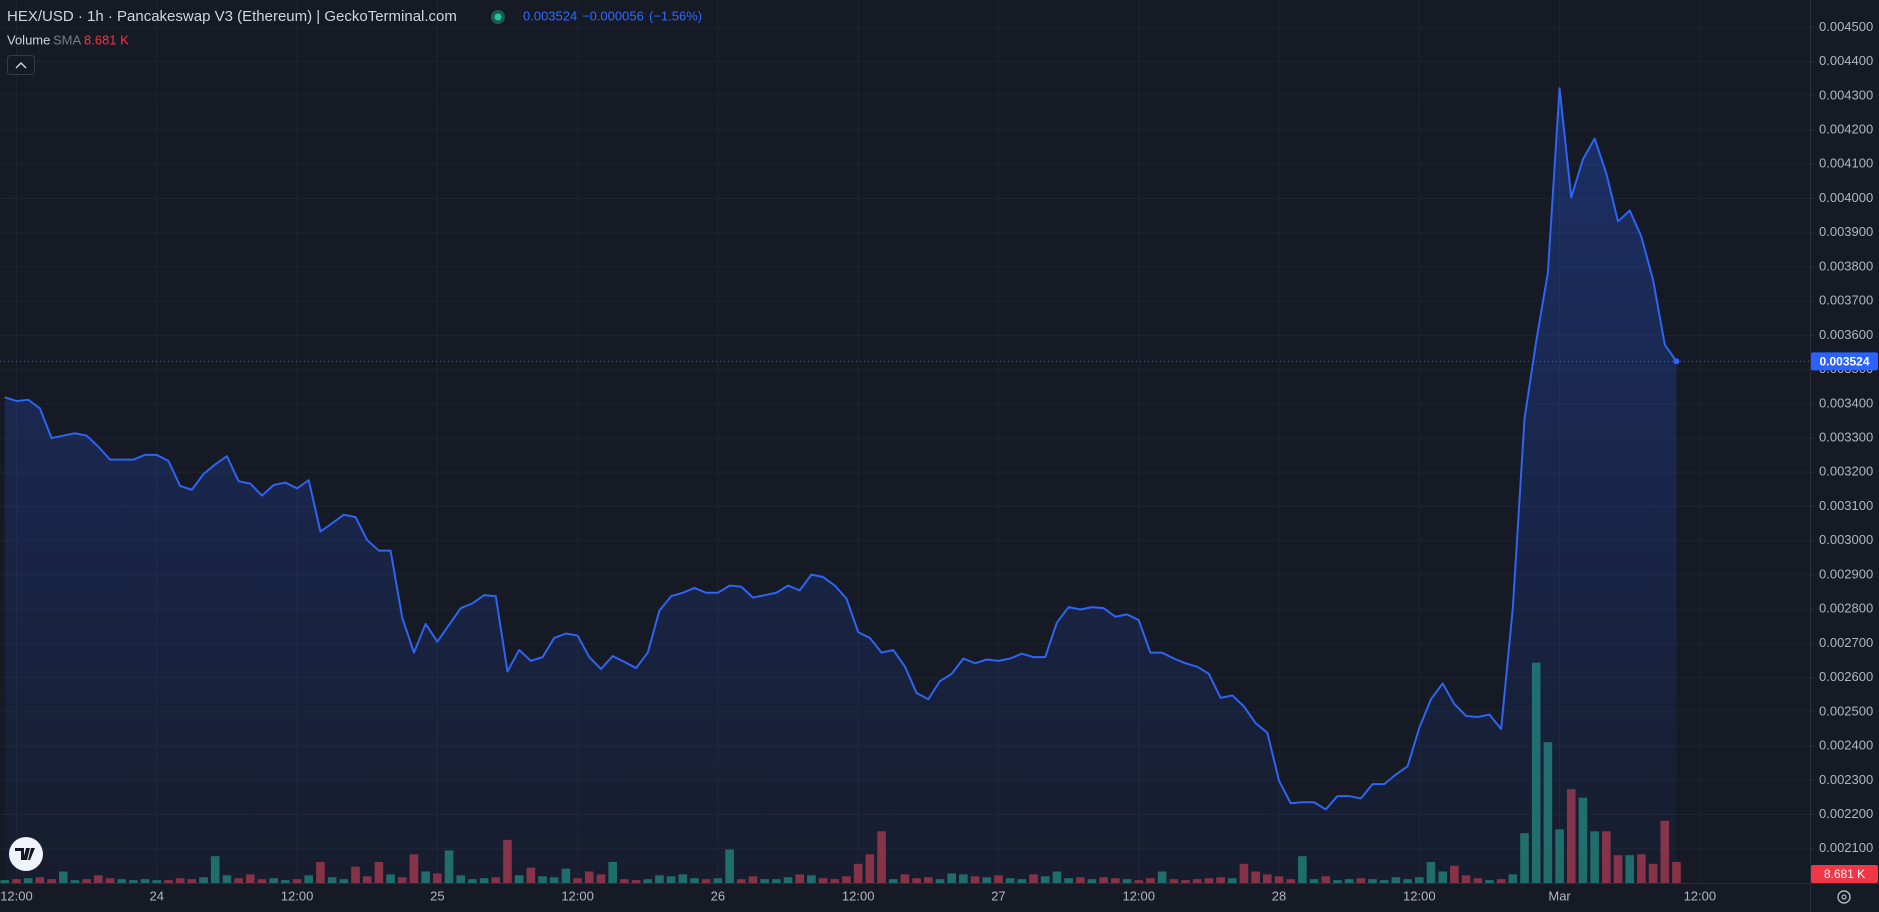  Describe the element at coordinates (1846, 813) in the screenshot. I see `y-tick-label: 0.002200` at that location.